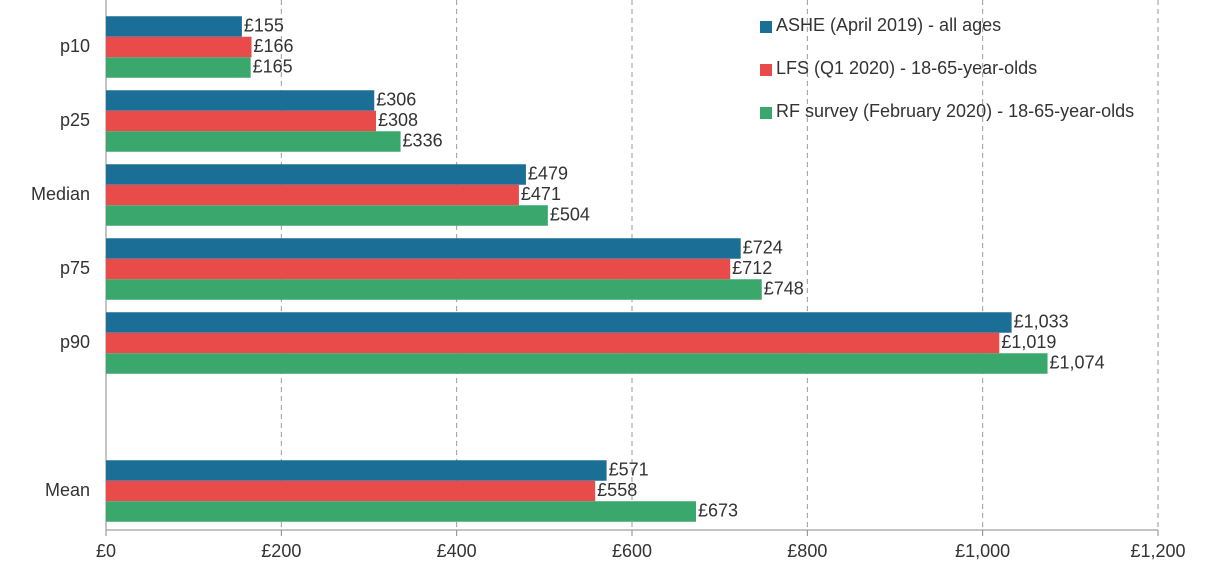  Describe the element at coordinates (629, 469) in the screenshot. I see `value-label: £571` at that location.